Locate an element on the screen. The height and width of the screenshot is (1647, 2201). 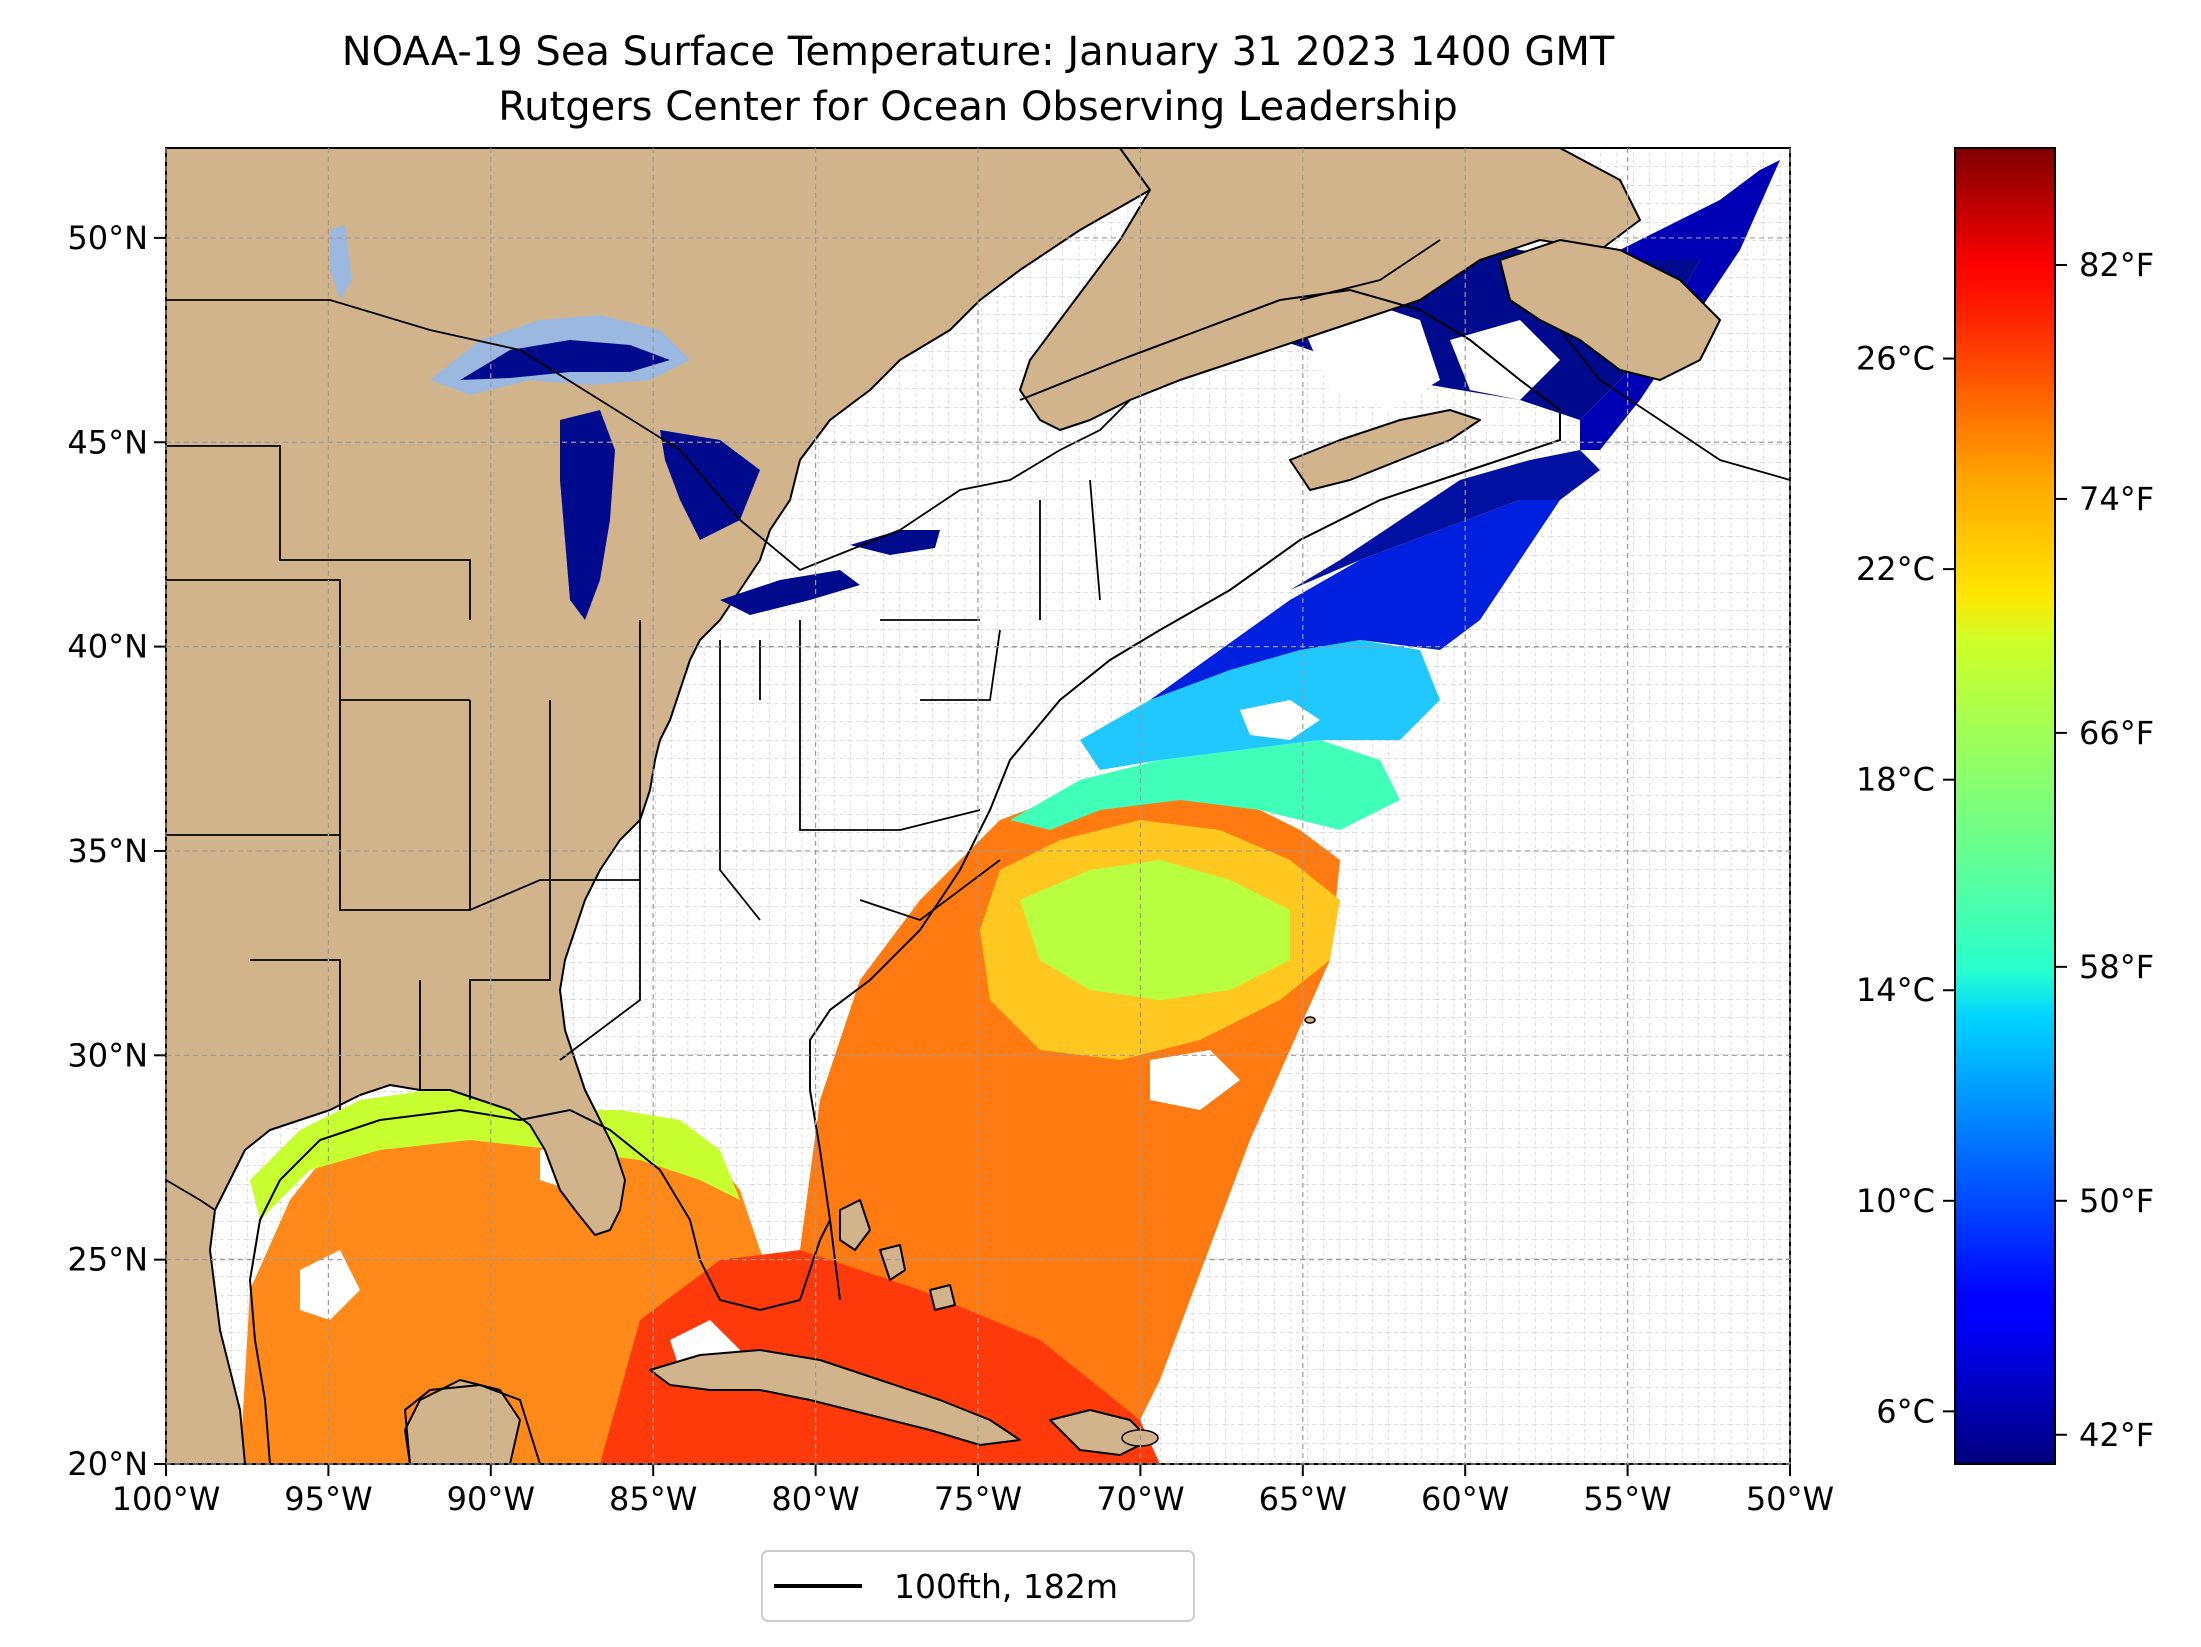
celsius-tick-label: 10°C is located at coordinates (1895, 1201).